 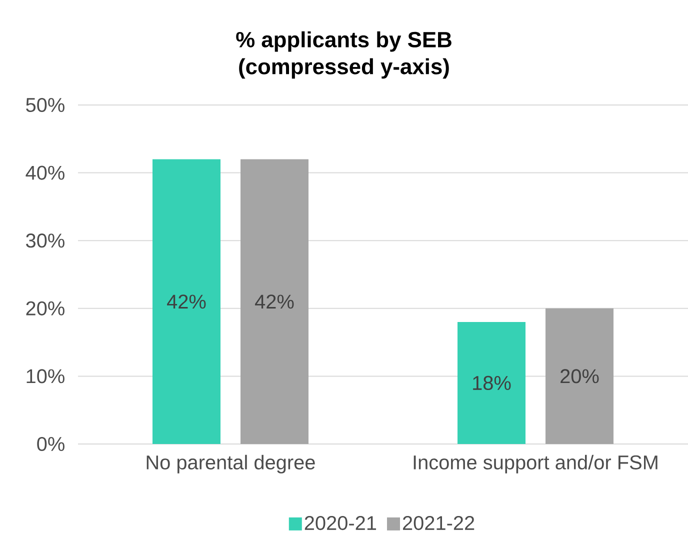 I want to click on data-label: 18%, so click(x=492, y=383).